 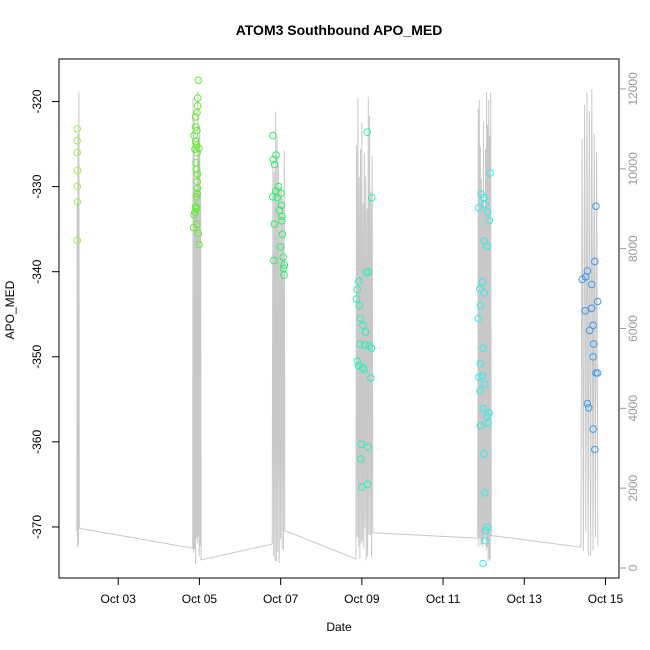 What do you see at coordinates (525, 599) in the screenshot?
I see `x-tick-label: Oct 13` at bounding box center [525, 599].